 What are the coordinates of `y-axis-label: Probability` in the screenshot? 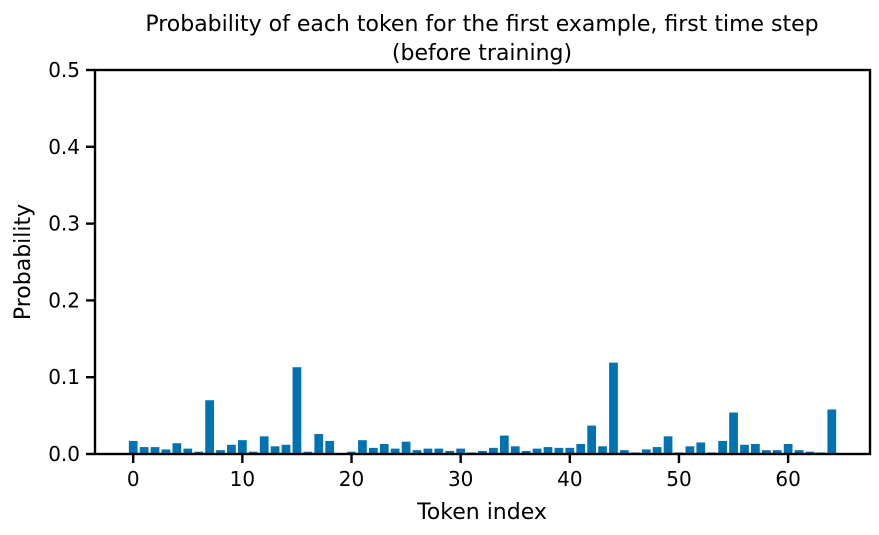 It's located at (23, 262).